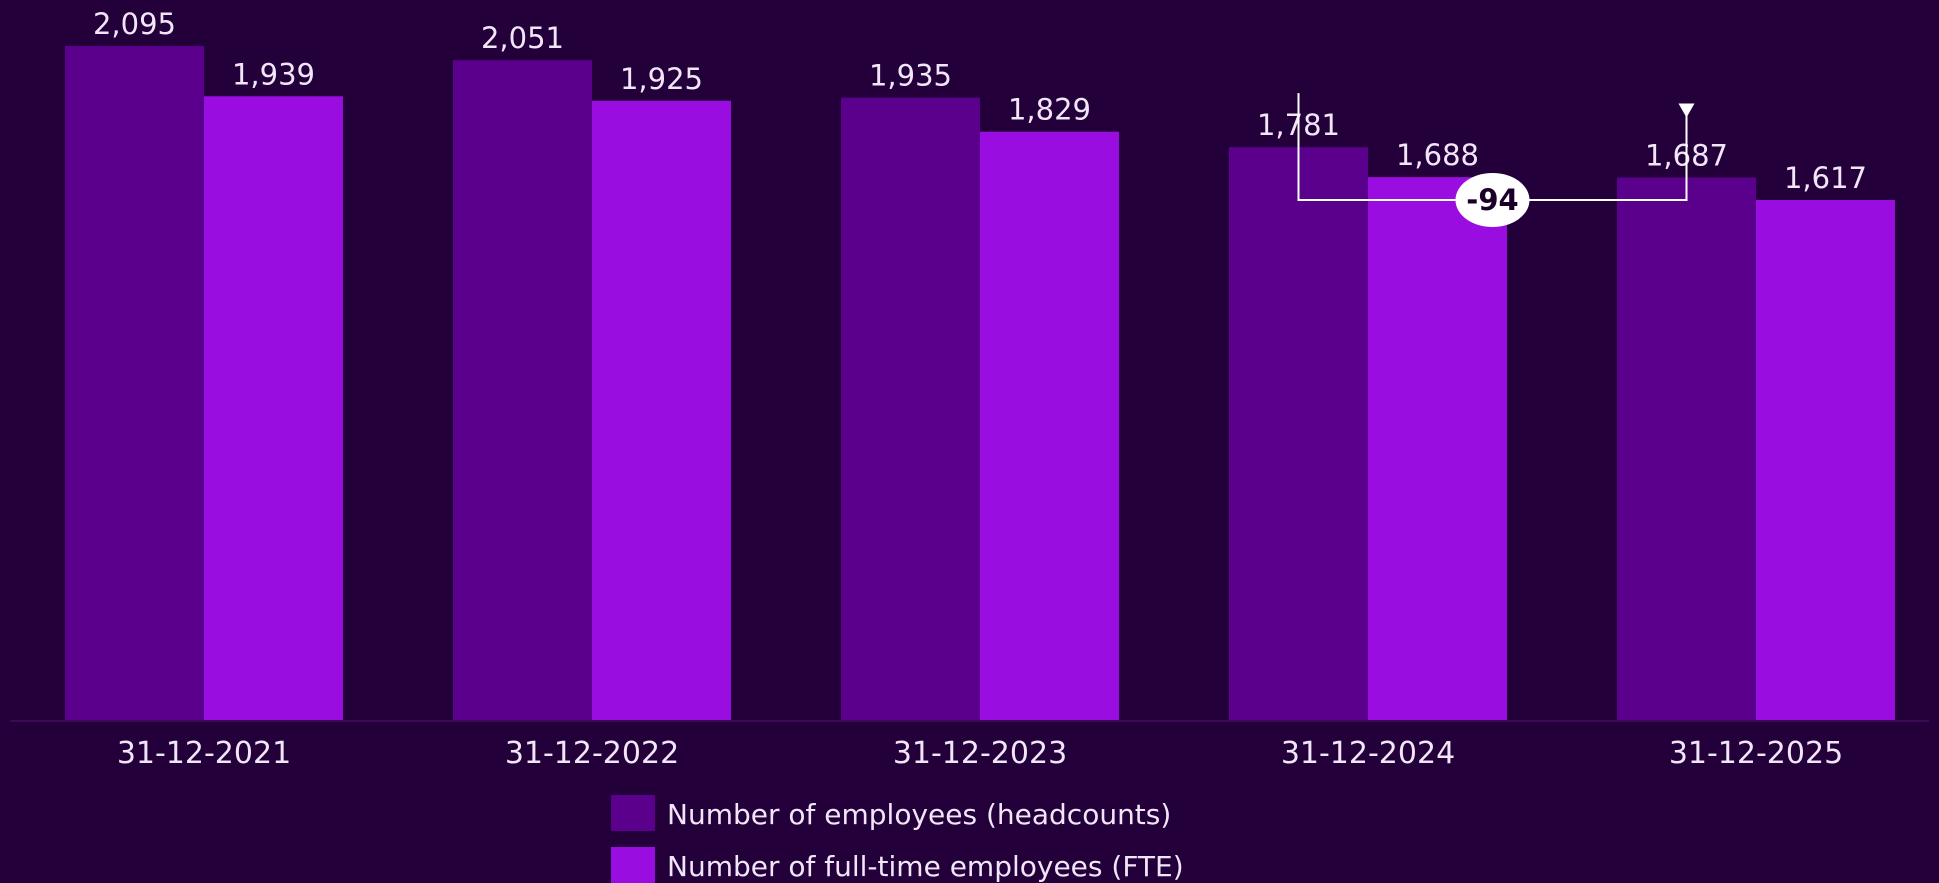 The height and width of the screenshot is (883, 1939). I want to click on legend-swatch-headcount, so click(633, 813).